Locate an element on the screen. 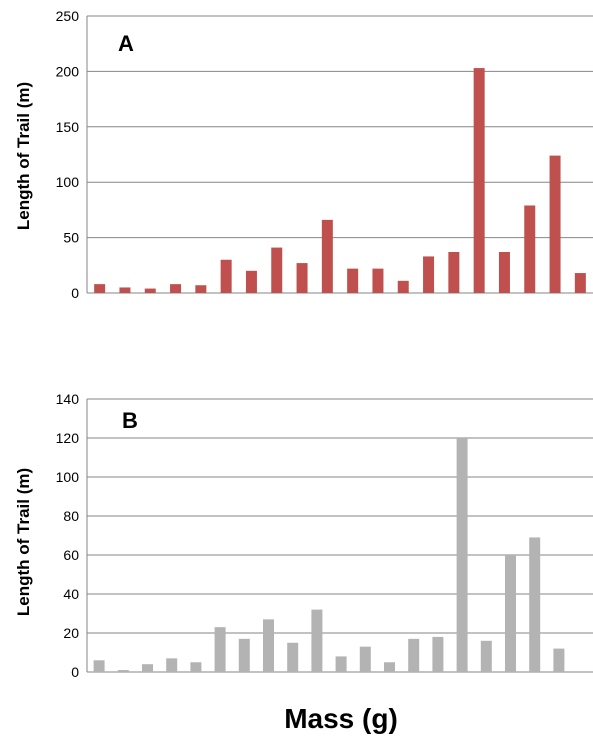  chart-b-y-tick-label: 0 is located at coordinates (75, 672).